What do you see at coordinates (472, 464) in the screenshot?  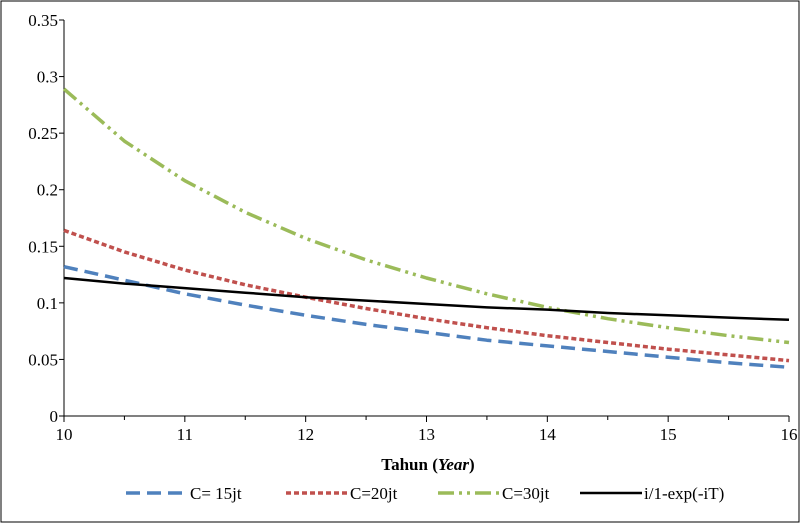 I see `x-axis-label-end: )` at bounding box center [472, 464].